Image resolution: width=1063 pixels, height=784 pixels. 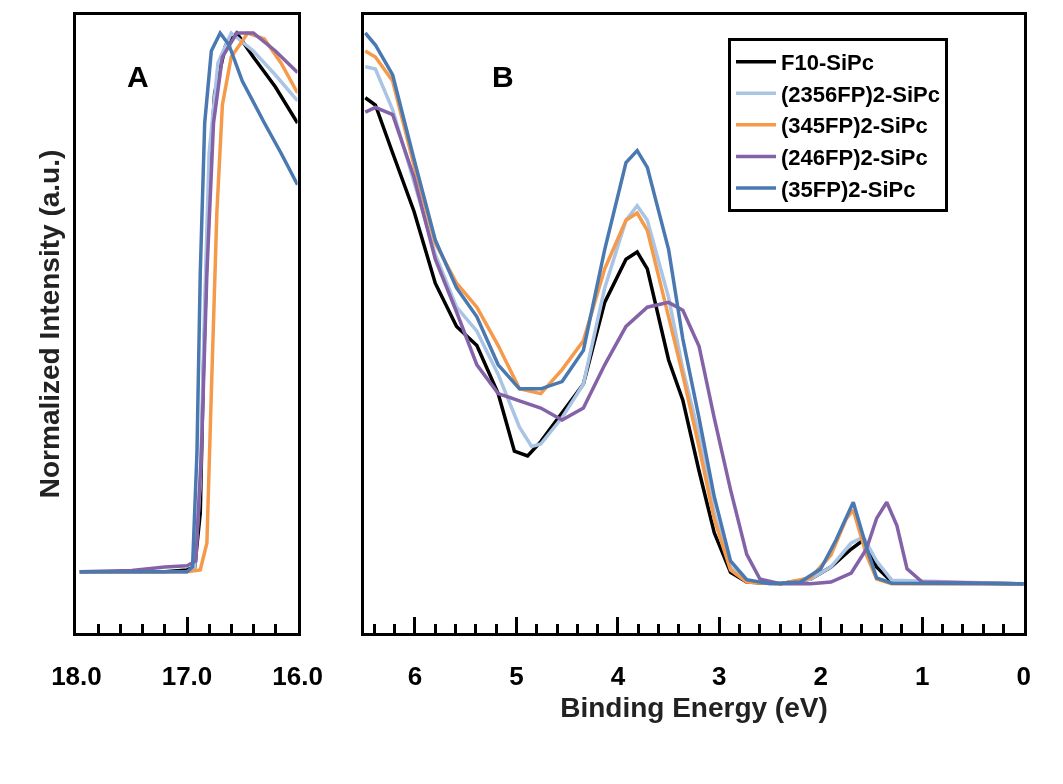 What do you see at coordinates (618, 676) in the screenshot?
I see `x-tick-label: 4` at bounding box center [618, 676].